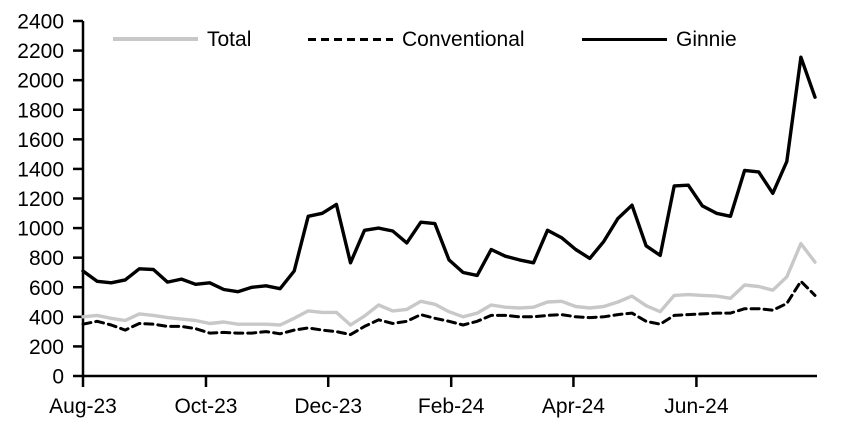 Image resolution: width=852 pixels, height=429 pixels. Describe the element at coordinates (40, 199) in the screenshot. I see `y-tick-label: 1200` at that location.